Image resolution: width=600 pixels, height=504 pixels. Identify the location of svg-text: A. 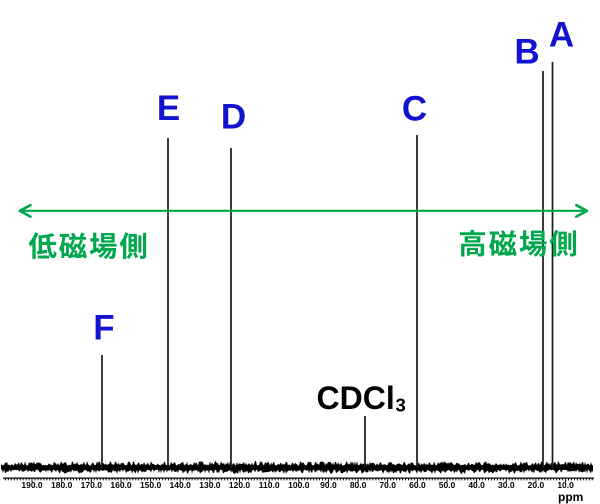
(561, 35).